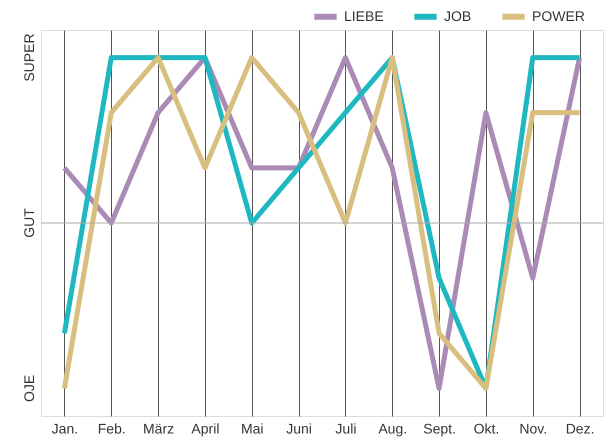 This screenshot has height=445, width=616. I want to click on x-tick-label: Nov., so click(533, 428).